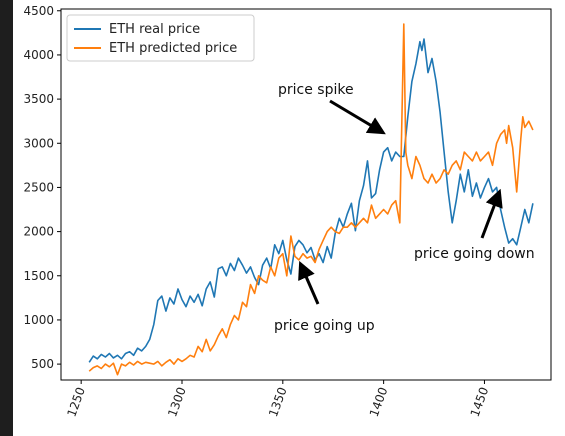  What do you see at coordinates (491, 213) in the screenshot?
I see `annotation-arrow-down` at bounding box center [491, 213].